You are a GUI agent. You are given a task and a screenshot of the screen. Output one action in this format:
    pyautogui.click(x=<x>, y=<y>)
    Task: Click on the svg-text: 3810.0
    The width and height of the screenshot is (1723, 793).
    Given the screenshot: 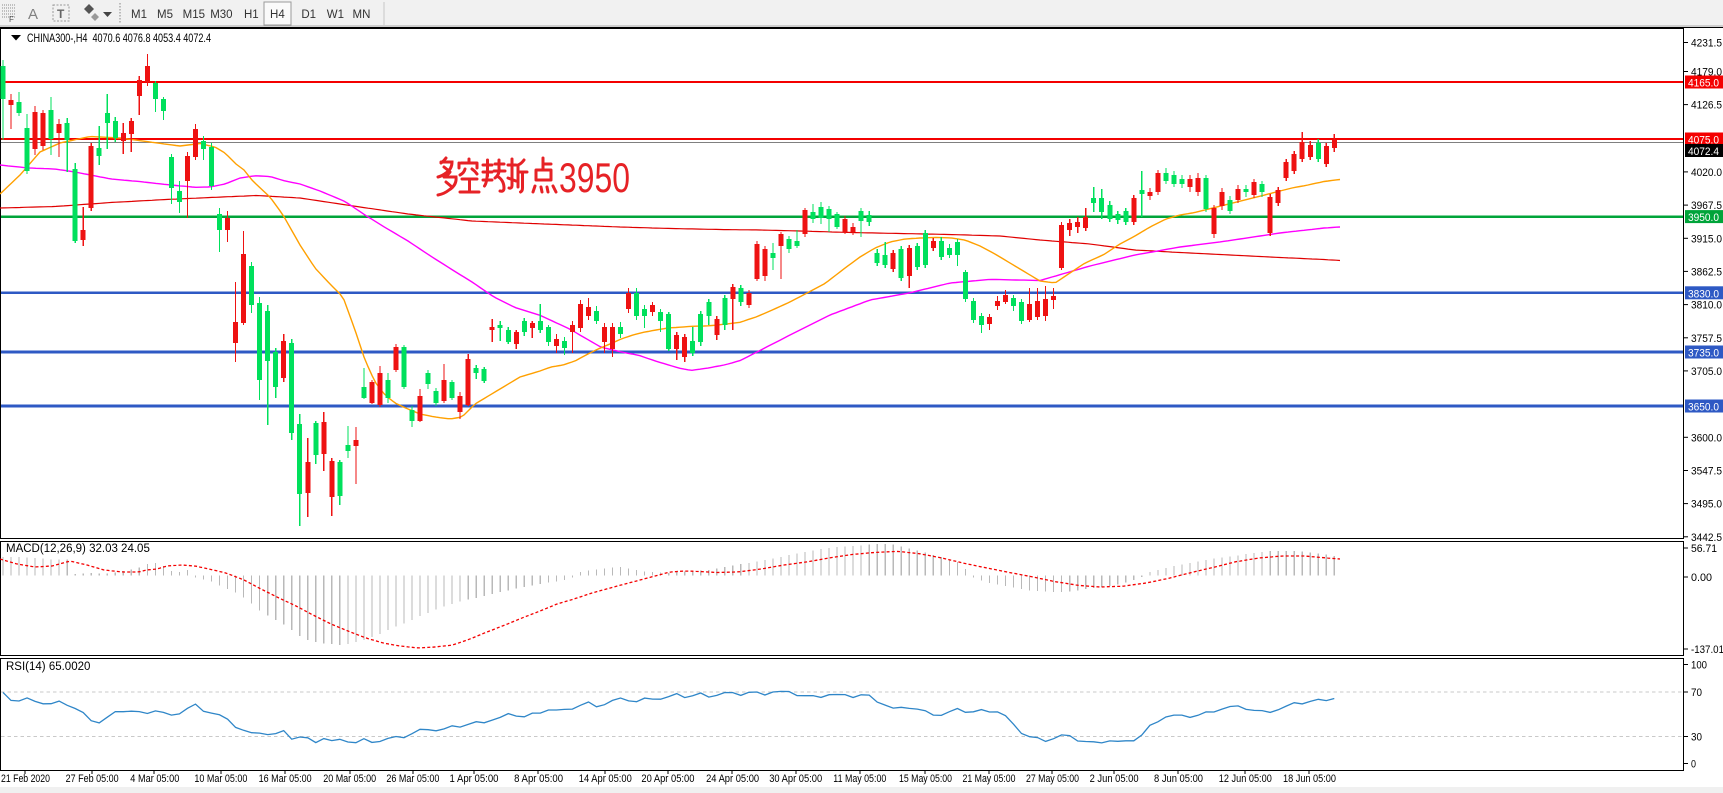 What is the action you would take?
    pyautogui.click(x=1706, y=306)
    